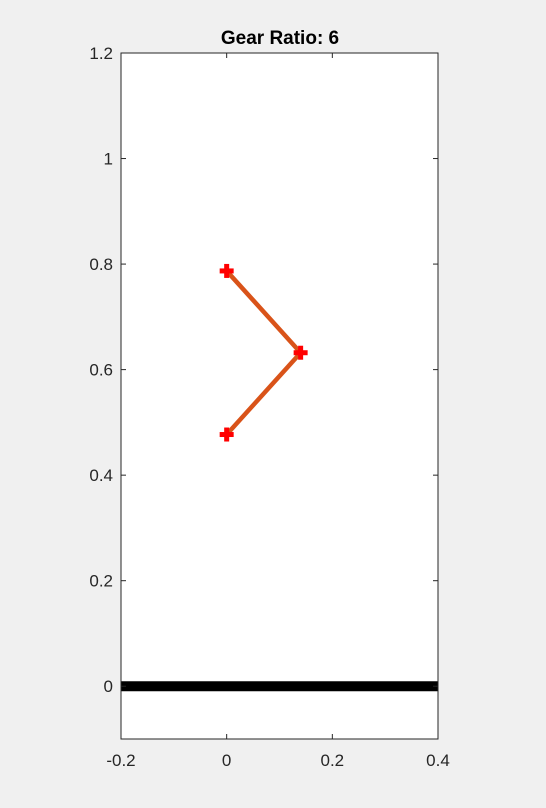 This screenshot has width=546, height=808. Describe the element at coordinates (101, 53) in the screenshot. I see `y-tick-label: 1.2` at that location.